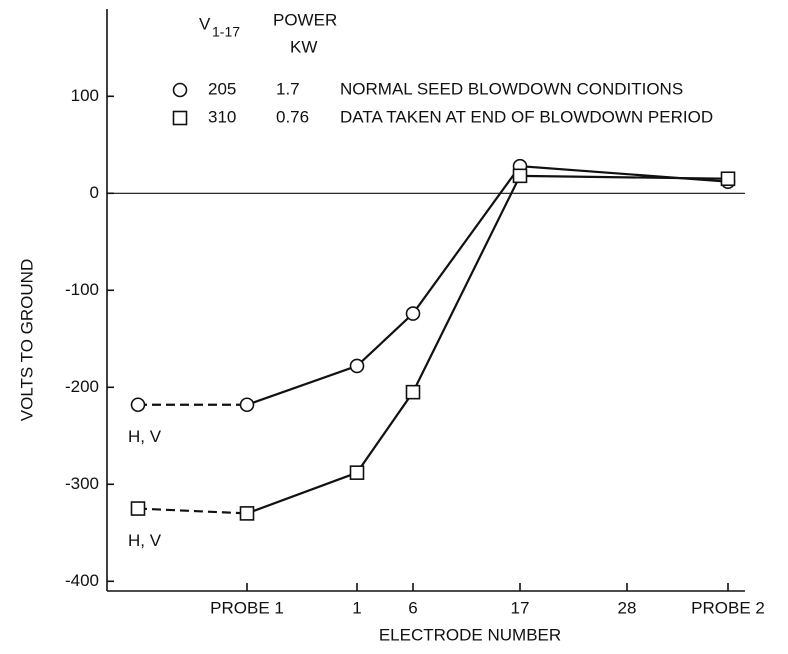 The image size is (788, 654). I want to click on x-tick-label: PROBE 2, so click(728, 607).